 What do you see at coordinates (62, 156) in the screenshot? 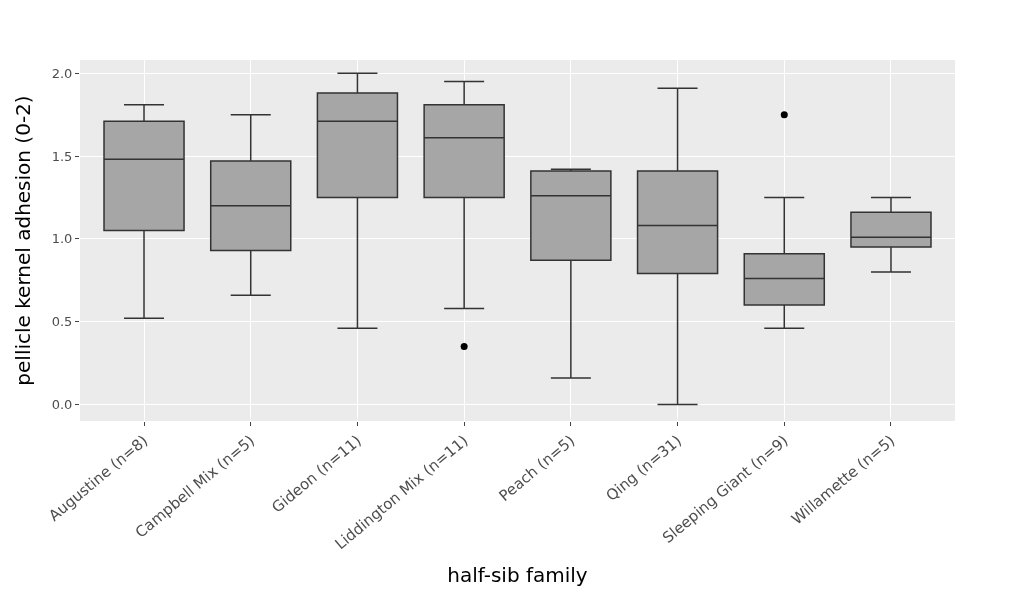
I see `y-tick-label: 1.5` at bounding box center [62, 156].